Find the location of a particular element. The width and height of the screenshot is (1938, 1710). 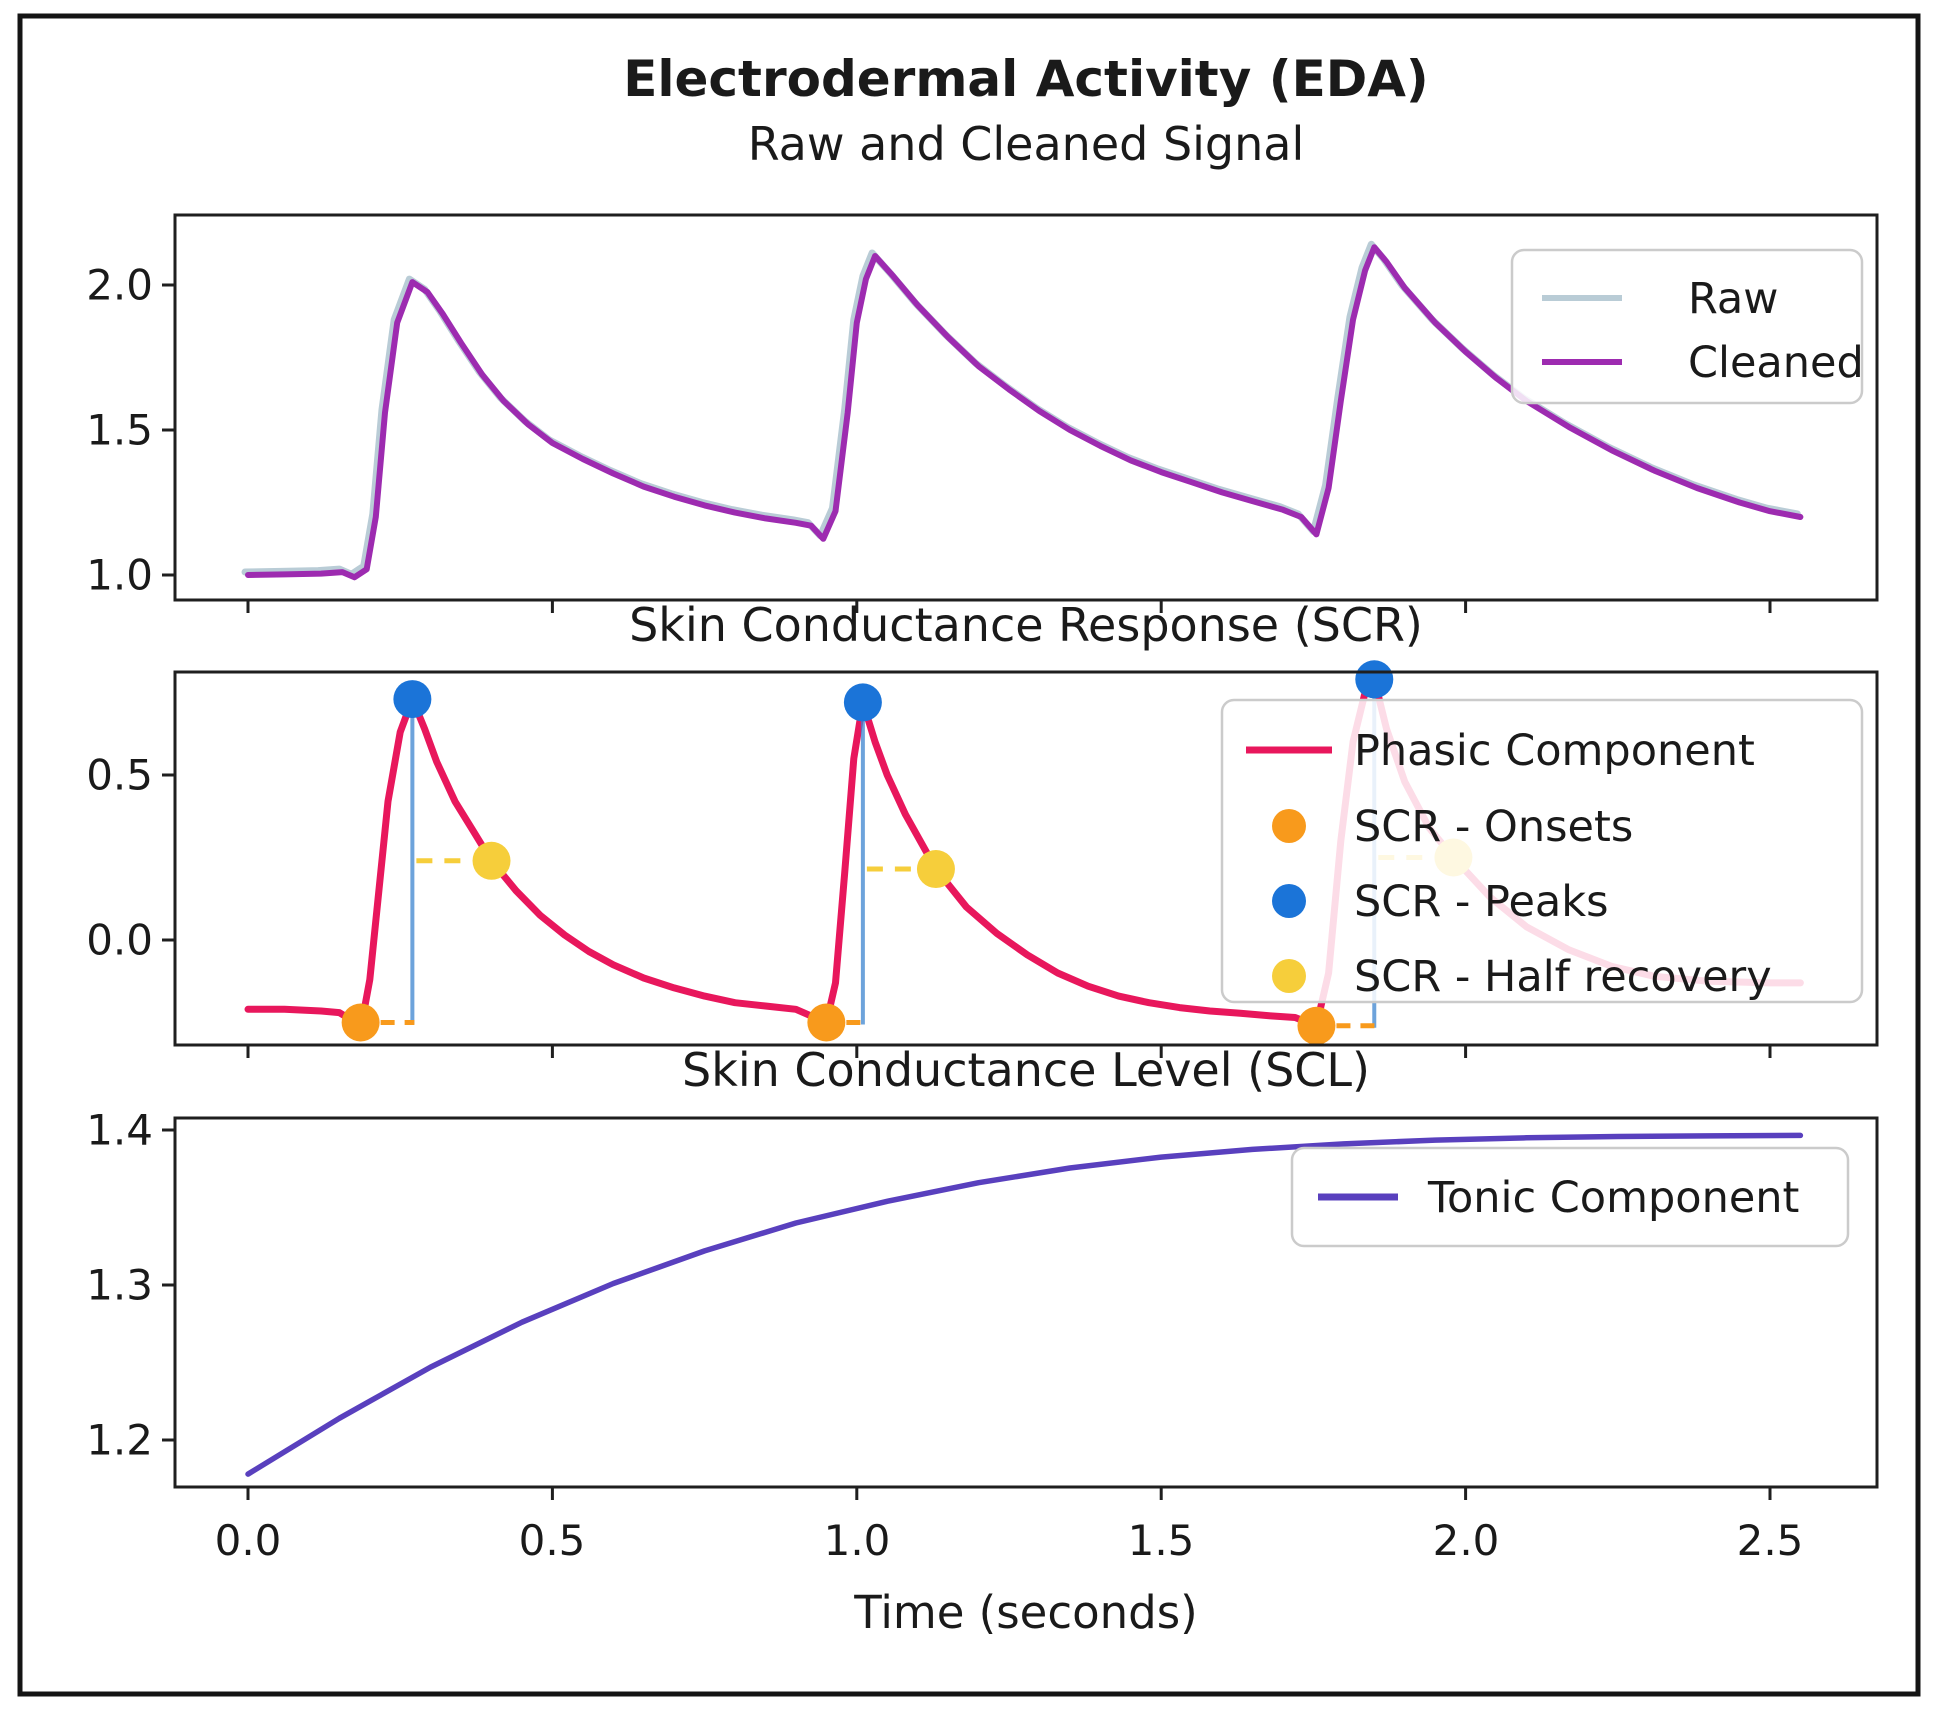

x-tick-label: 0.0 is located at coordinates (248, 1540).